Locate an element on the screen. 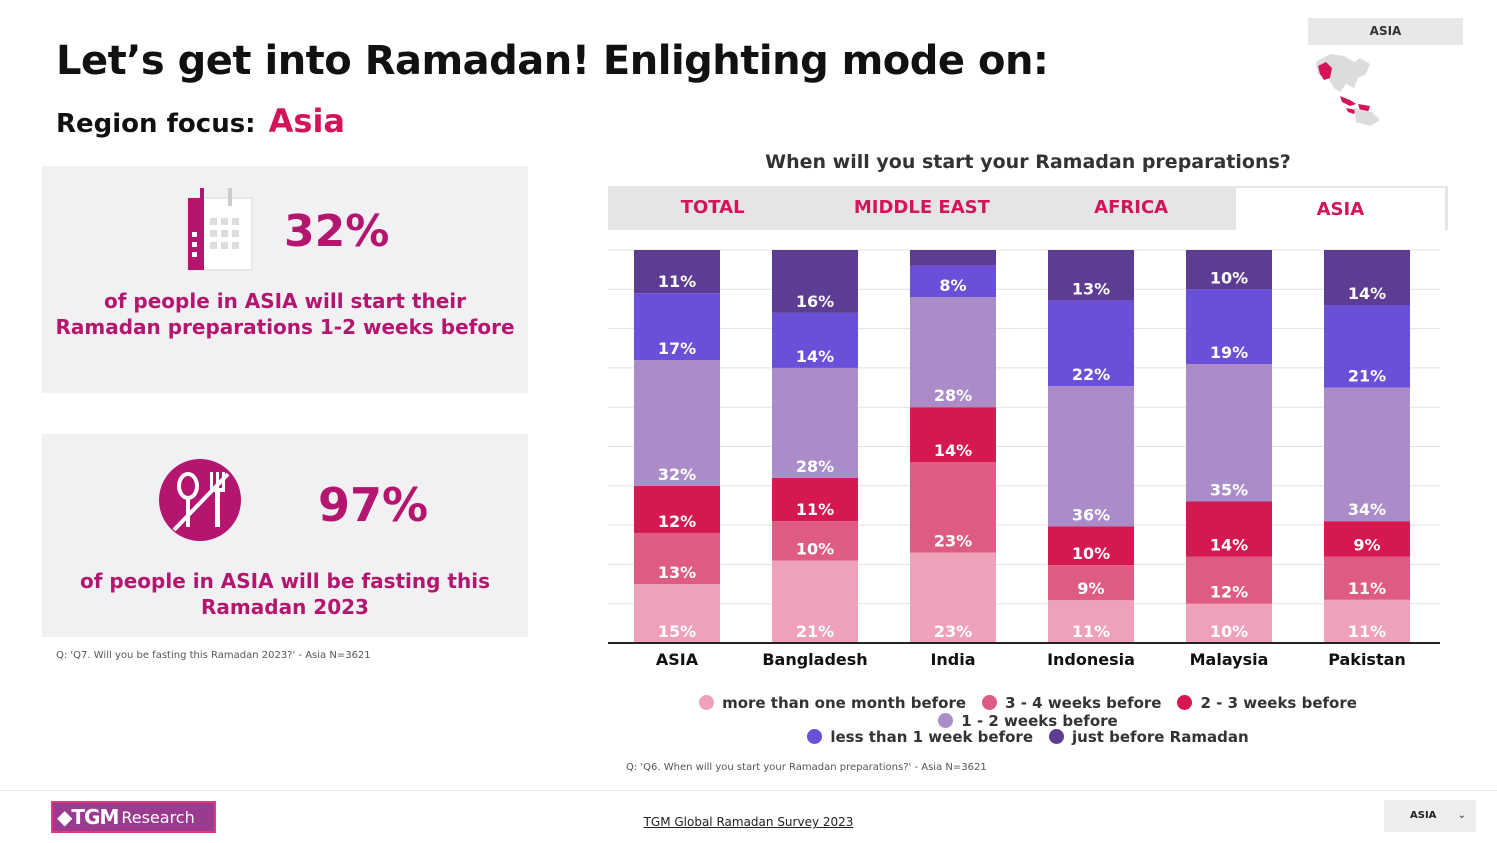 This screenshot has height=843, width=1497. data-label: 32% is located at coordinates (677, 474).